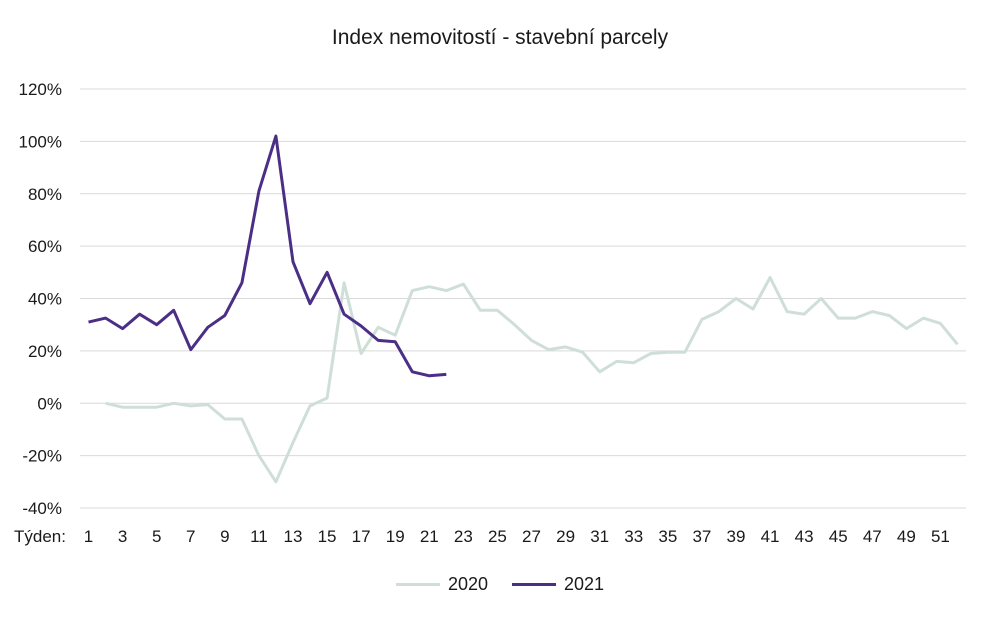 Image resolution: width=1000 pixels, height=633 pixels. What do you see at coordinates (88, 536) in the screenshot?
I see `x-tick-label: 1` at bounding box center [88, 536].